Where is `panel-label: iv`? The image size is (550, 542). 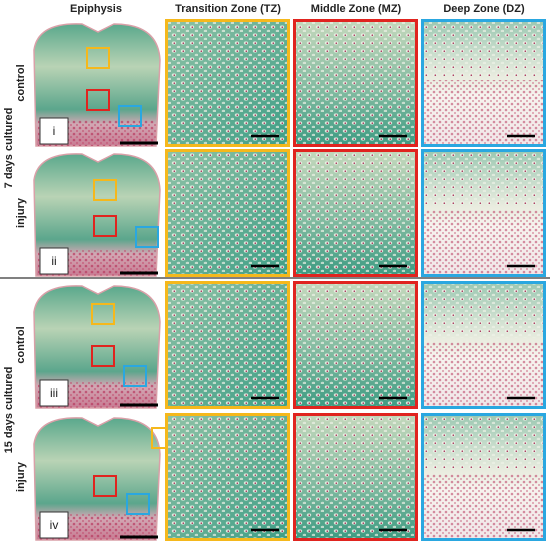 panel-label: iv is located at coordinates (54, 525).